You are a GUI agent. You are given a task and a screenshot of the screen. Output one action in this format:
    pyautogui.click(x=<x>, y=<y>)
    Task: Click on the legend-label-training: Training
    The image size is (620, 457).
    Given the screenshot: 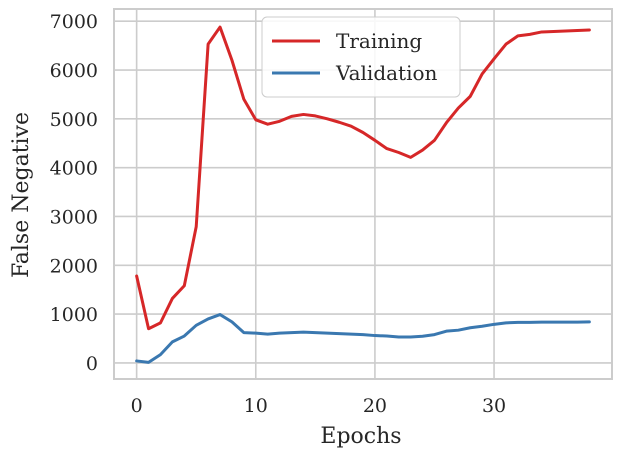 What is the action you would take?
    pyautogui.click(x=379, y=41)
    